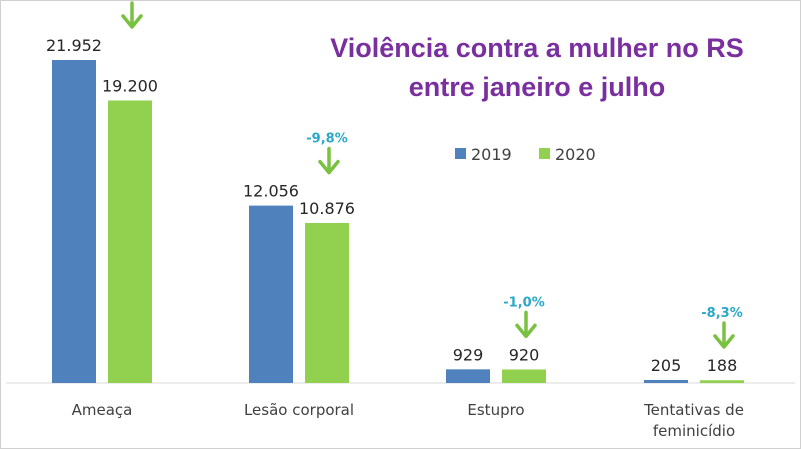  I want to click on chart-title-line-1: Violência contra a mulher no RS, so click(537, 48).